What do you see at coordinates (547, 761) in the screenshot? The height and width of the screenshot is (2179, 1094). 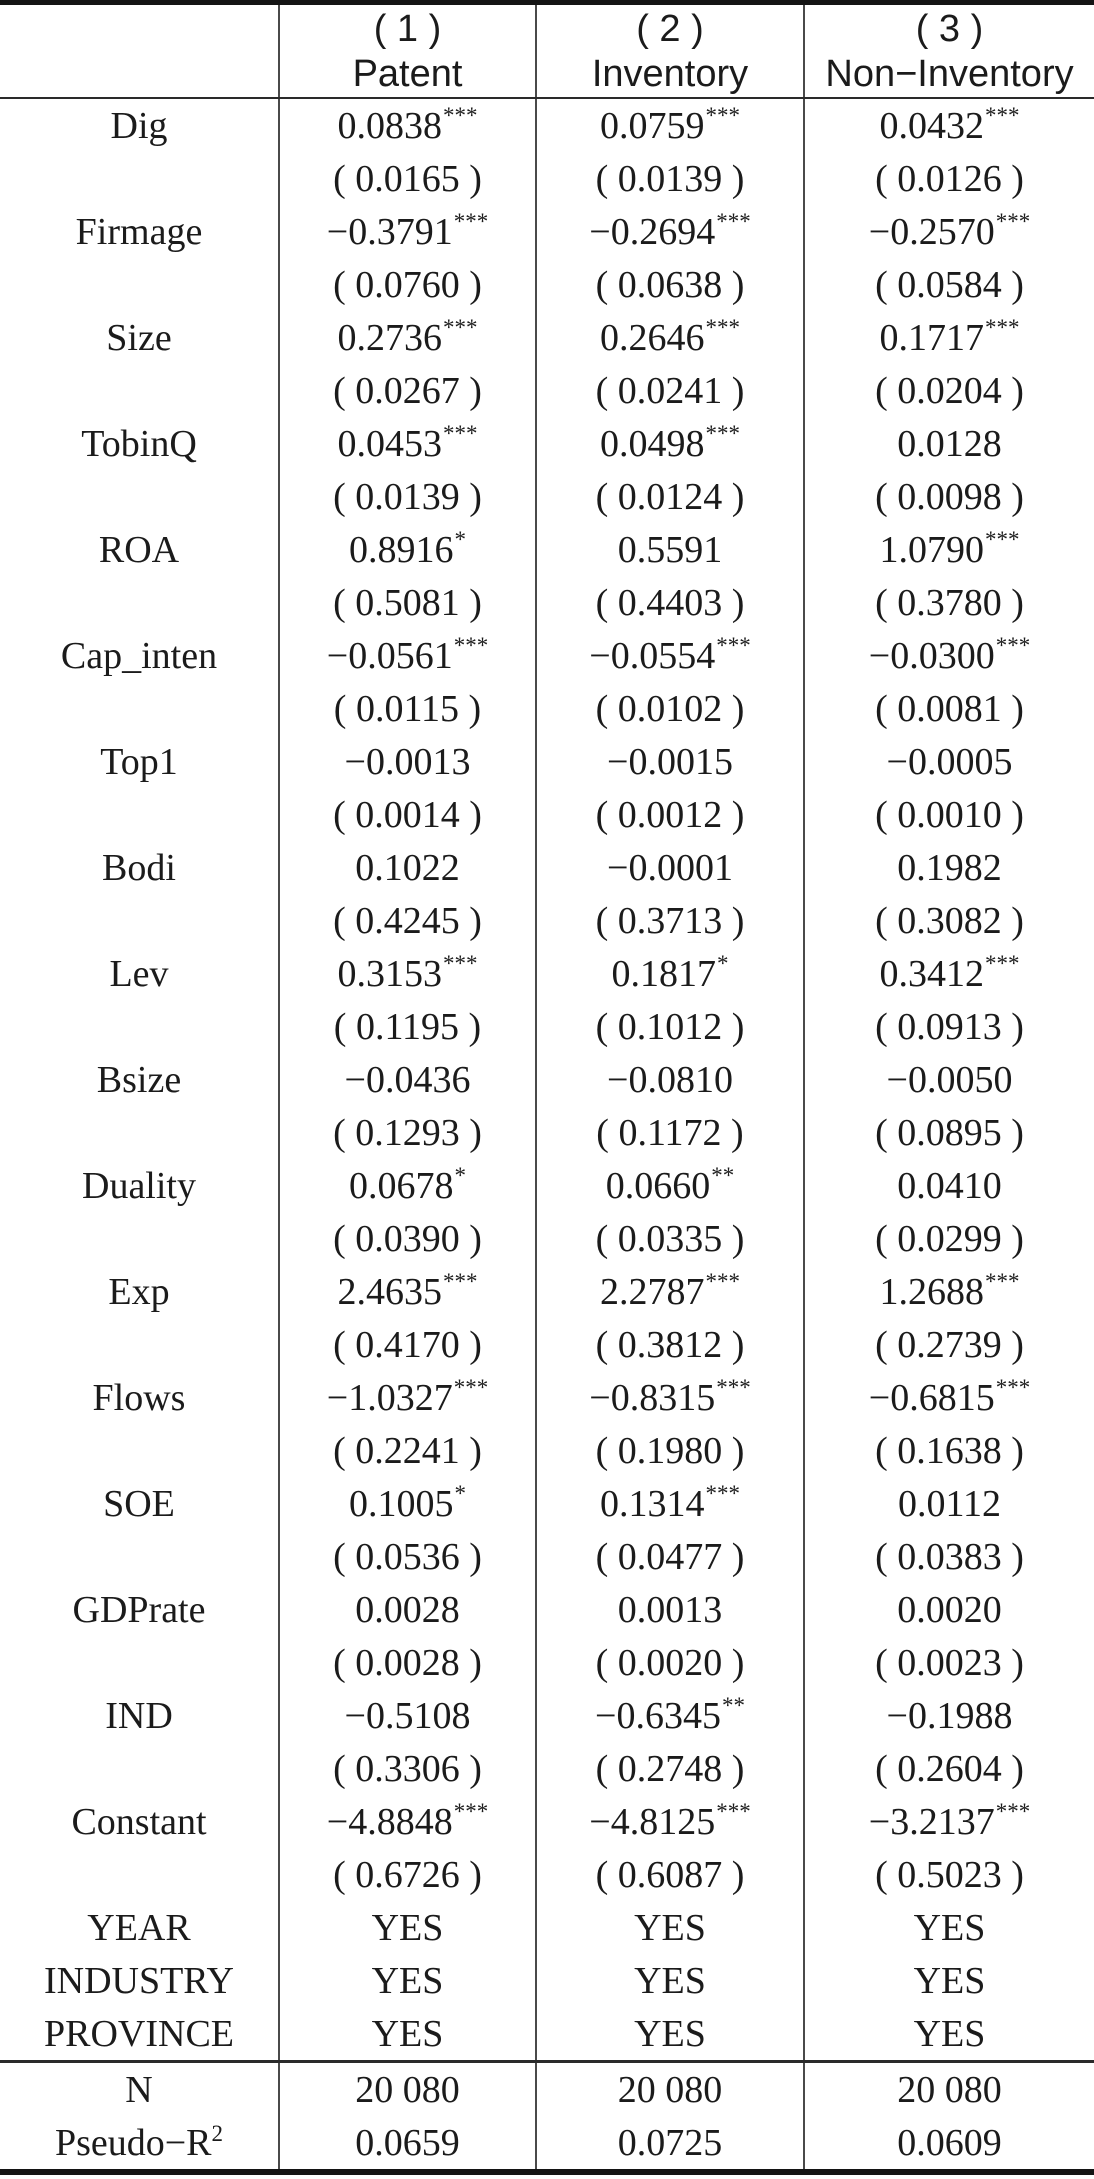 I see `coefficient-row: Top1 −0.0013 −0.0015 −0.0005` at bounding box center [547, 761].